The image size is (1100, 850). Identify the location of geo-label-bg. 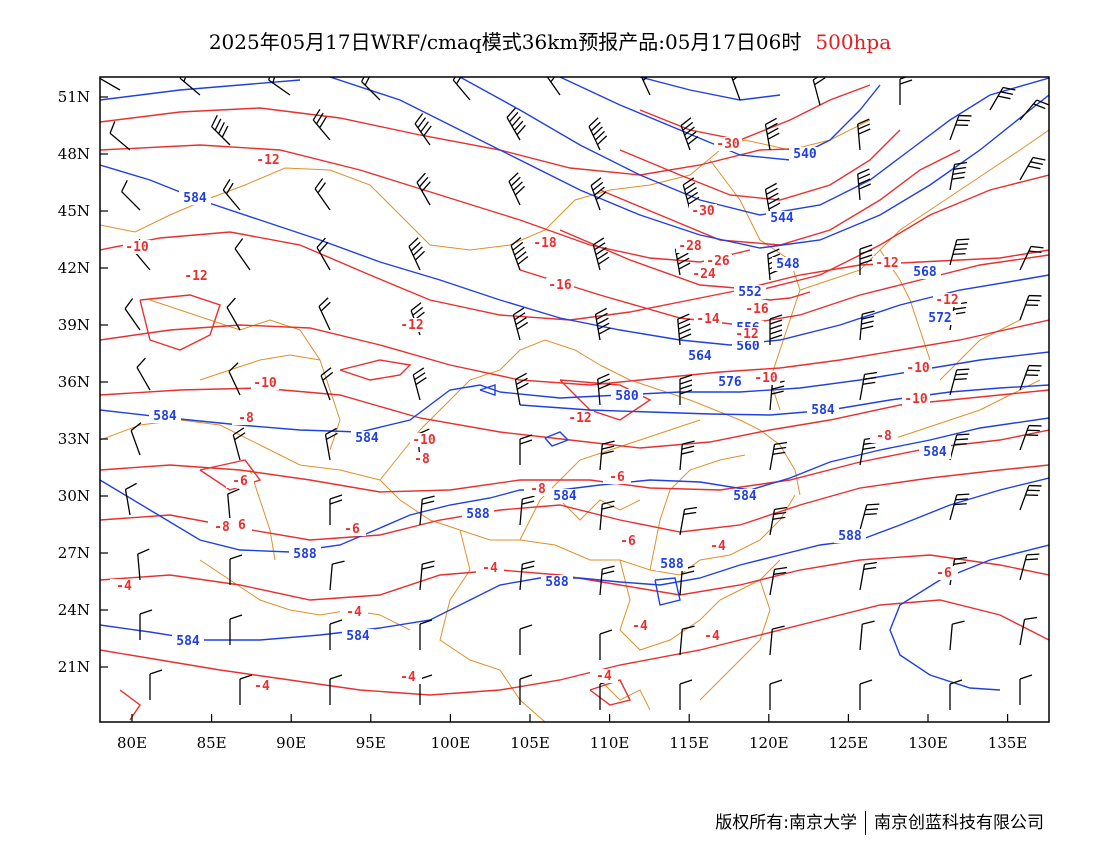
(367, 438).